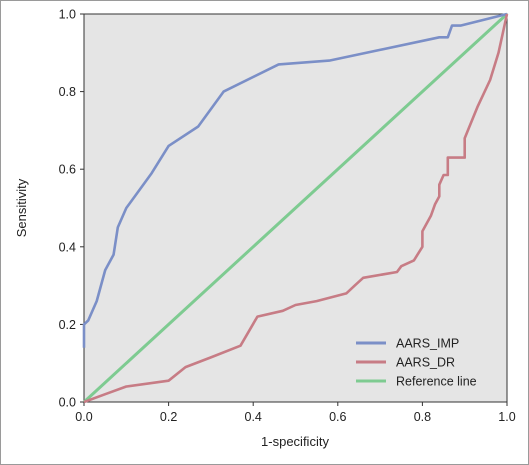 The image size is (529, 465). Describe the element at coordinates (67, 170) in the screenshot. I see `y-tick-label: 0.6` at that location.